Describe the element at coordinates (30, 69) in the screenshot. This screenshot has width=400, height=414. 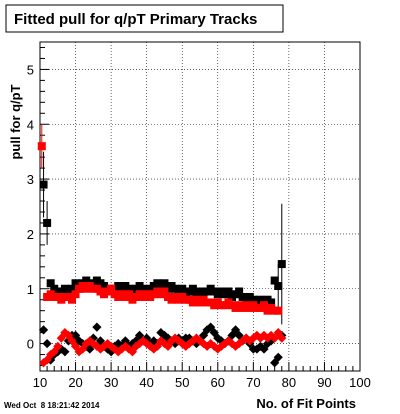
I see `y-tick-label: 5` at that location.